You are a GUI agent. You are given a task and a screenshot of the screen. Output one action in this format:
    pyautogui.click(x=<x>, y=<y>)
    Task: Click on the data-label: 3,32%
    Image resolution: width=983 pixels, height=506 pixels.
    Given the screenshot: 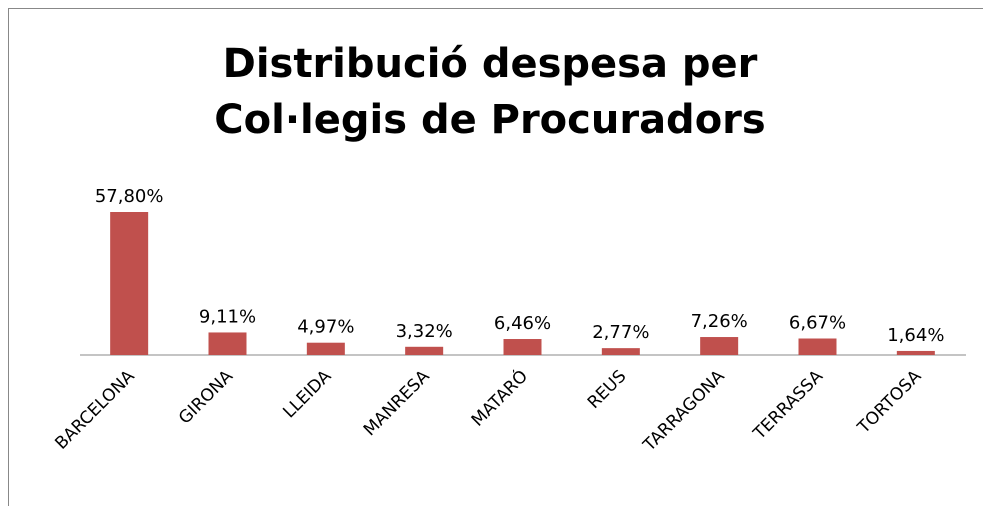 What is the action you would take?
    pyautogui.click(x=424, y=331)
    